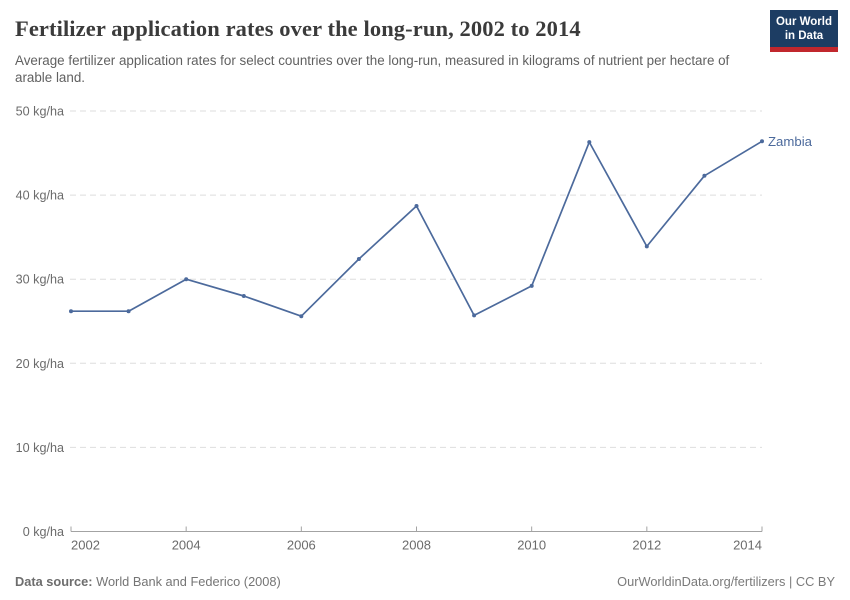 The image size is (850, 600). Describe the element at coordinates (803, 22) in the screenshot. I see `owid-logo-line1: Our World` at that location.